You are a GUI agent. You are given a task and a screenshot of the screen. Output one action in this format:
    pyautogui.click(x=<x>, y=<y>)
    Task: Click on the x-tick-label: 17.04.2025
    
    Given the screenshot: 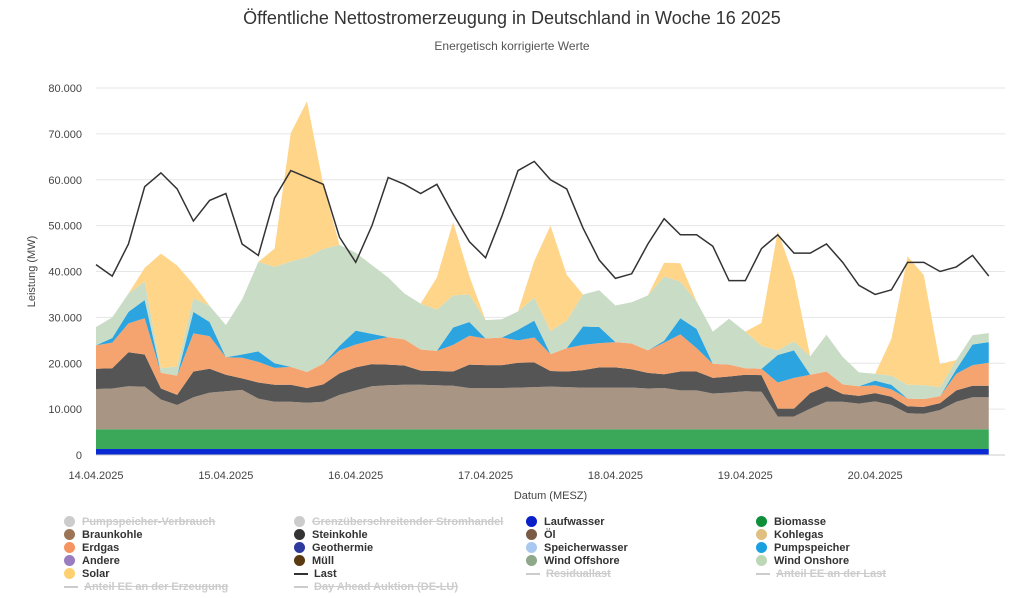 What is the action you would take?
    pyautogui.click(x=485, y=476)
    